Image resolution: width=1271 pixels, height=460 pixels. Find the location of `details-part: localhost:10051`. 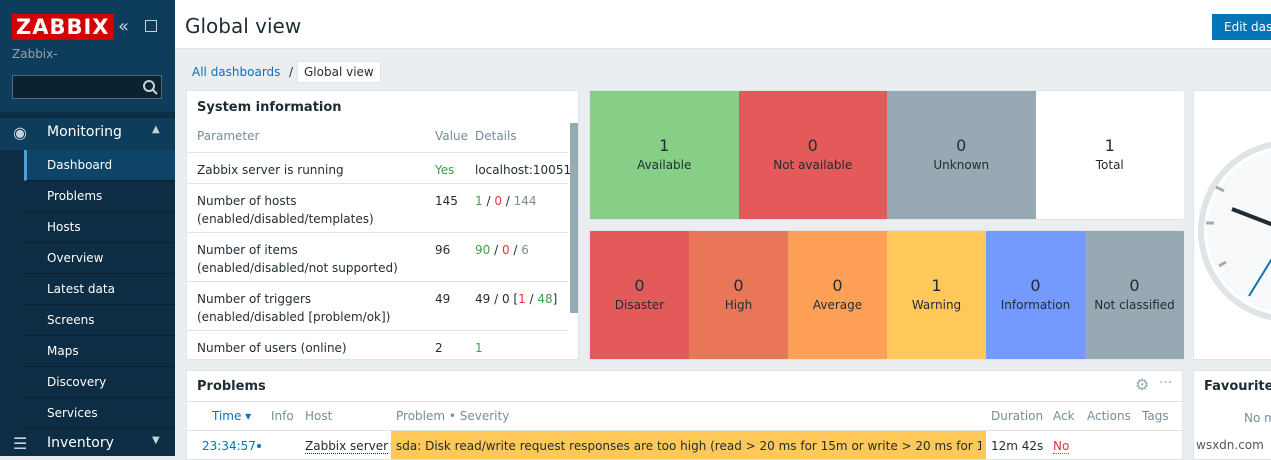

details-part: localhost:10051 is located at coordinates (523, 170).